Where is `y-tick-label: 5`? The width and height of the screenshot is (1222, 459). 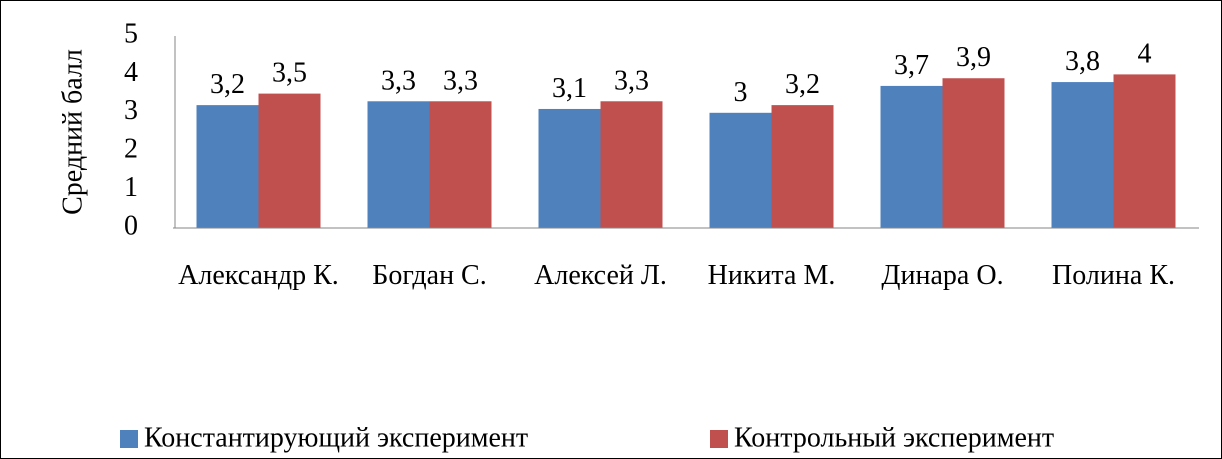
y-tick-label: 5 is located at coordinates (131, 33).